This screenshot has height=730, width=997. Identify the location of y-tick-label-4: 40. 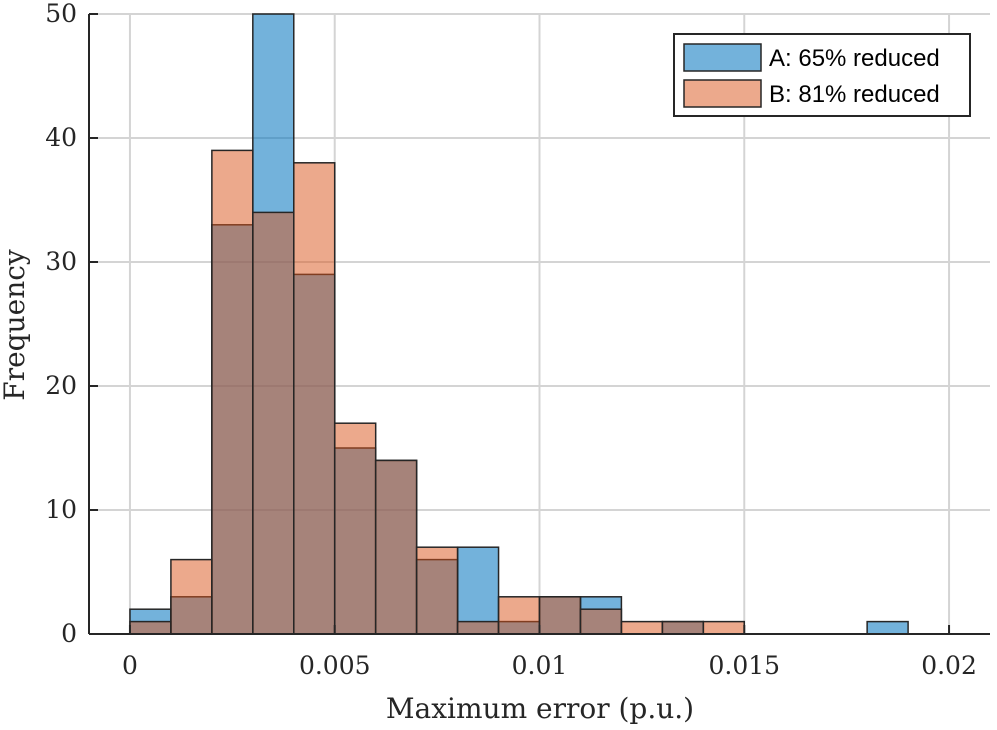
(61, 137).